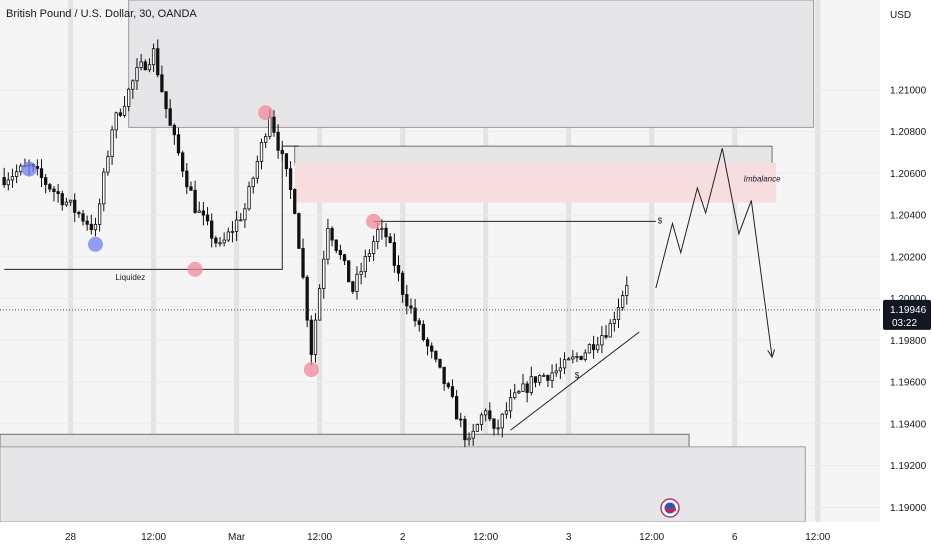  What do you see at coordinates (908, 383) in the screenshot?
I see `price-tick-label: 1.19600` at bounding box center [908, 383].